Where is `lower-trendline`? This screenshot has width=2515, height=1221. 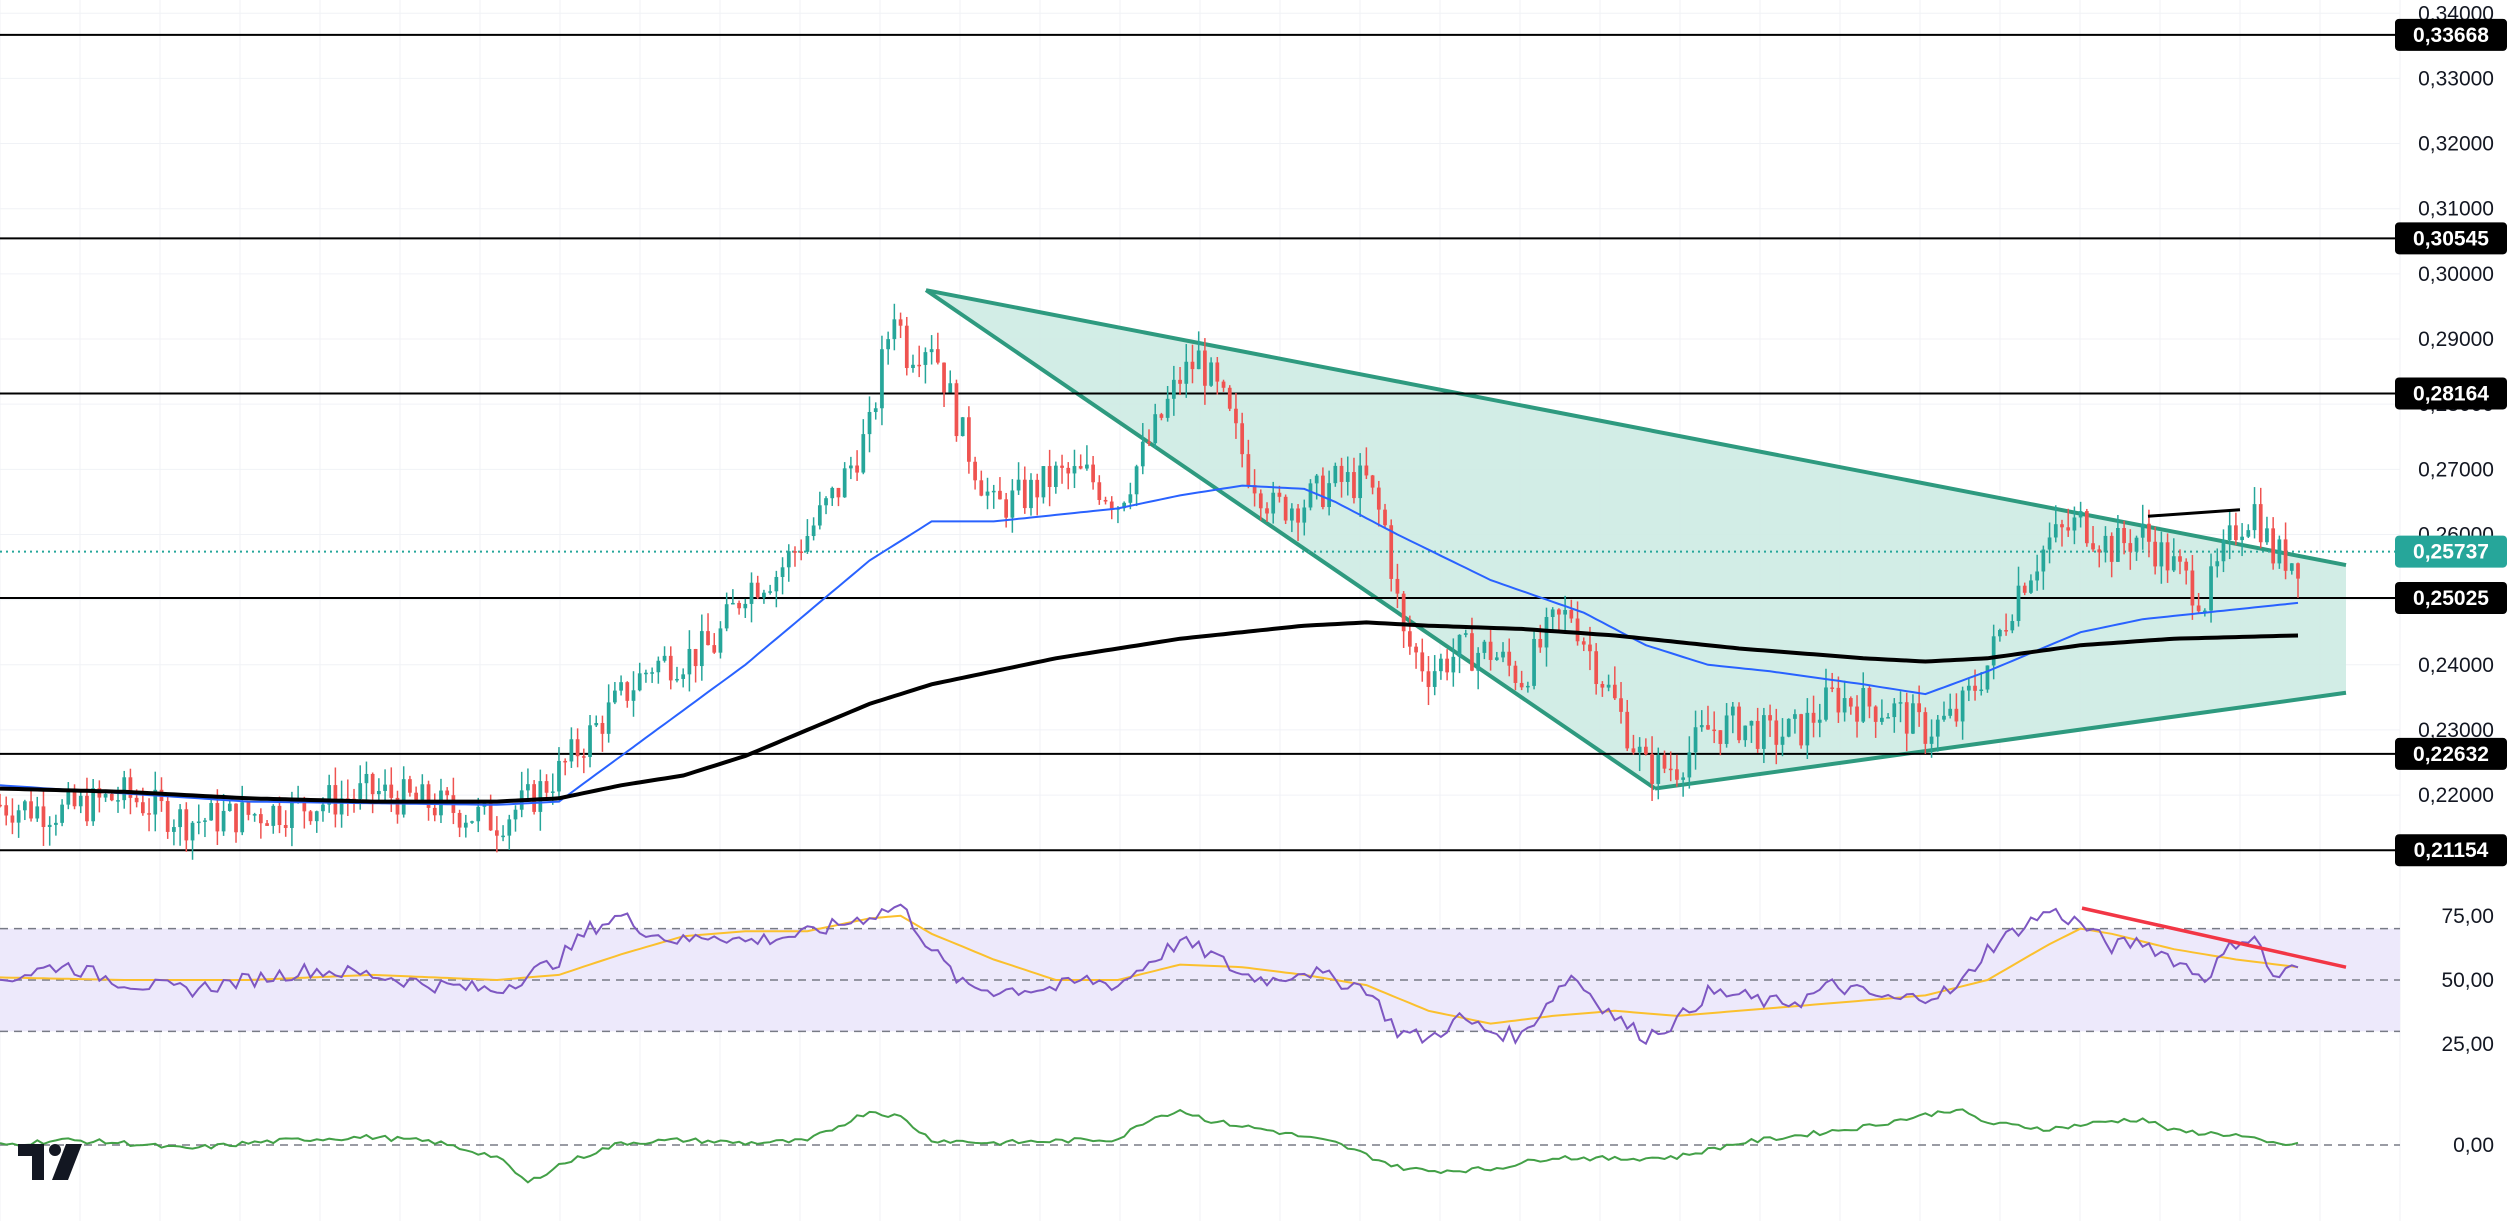
lower-trendline is located at coordinates (2000, 740).